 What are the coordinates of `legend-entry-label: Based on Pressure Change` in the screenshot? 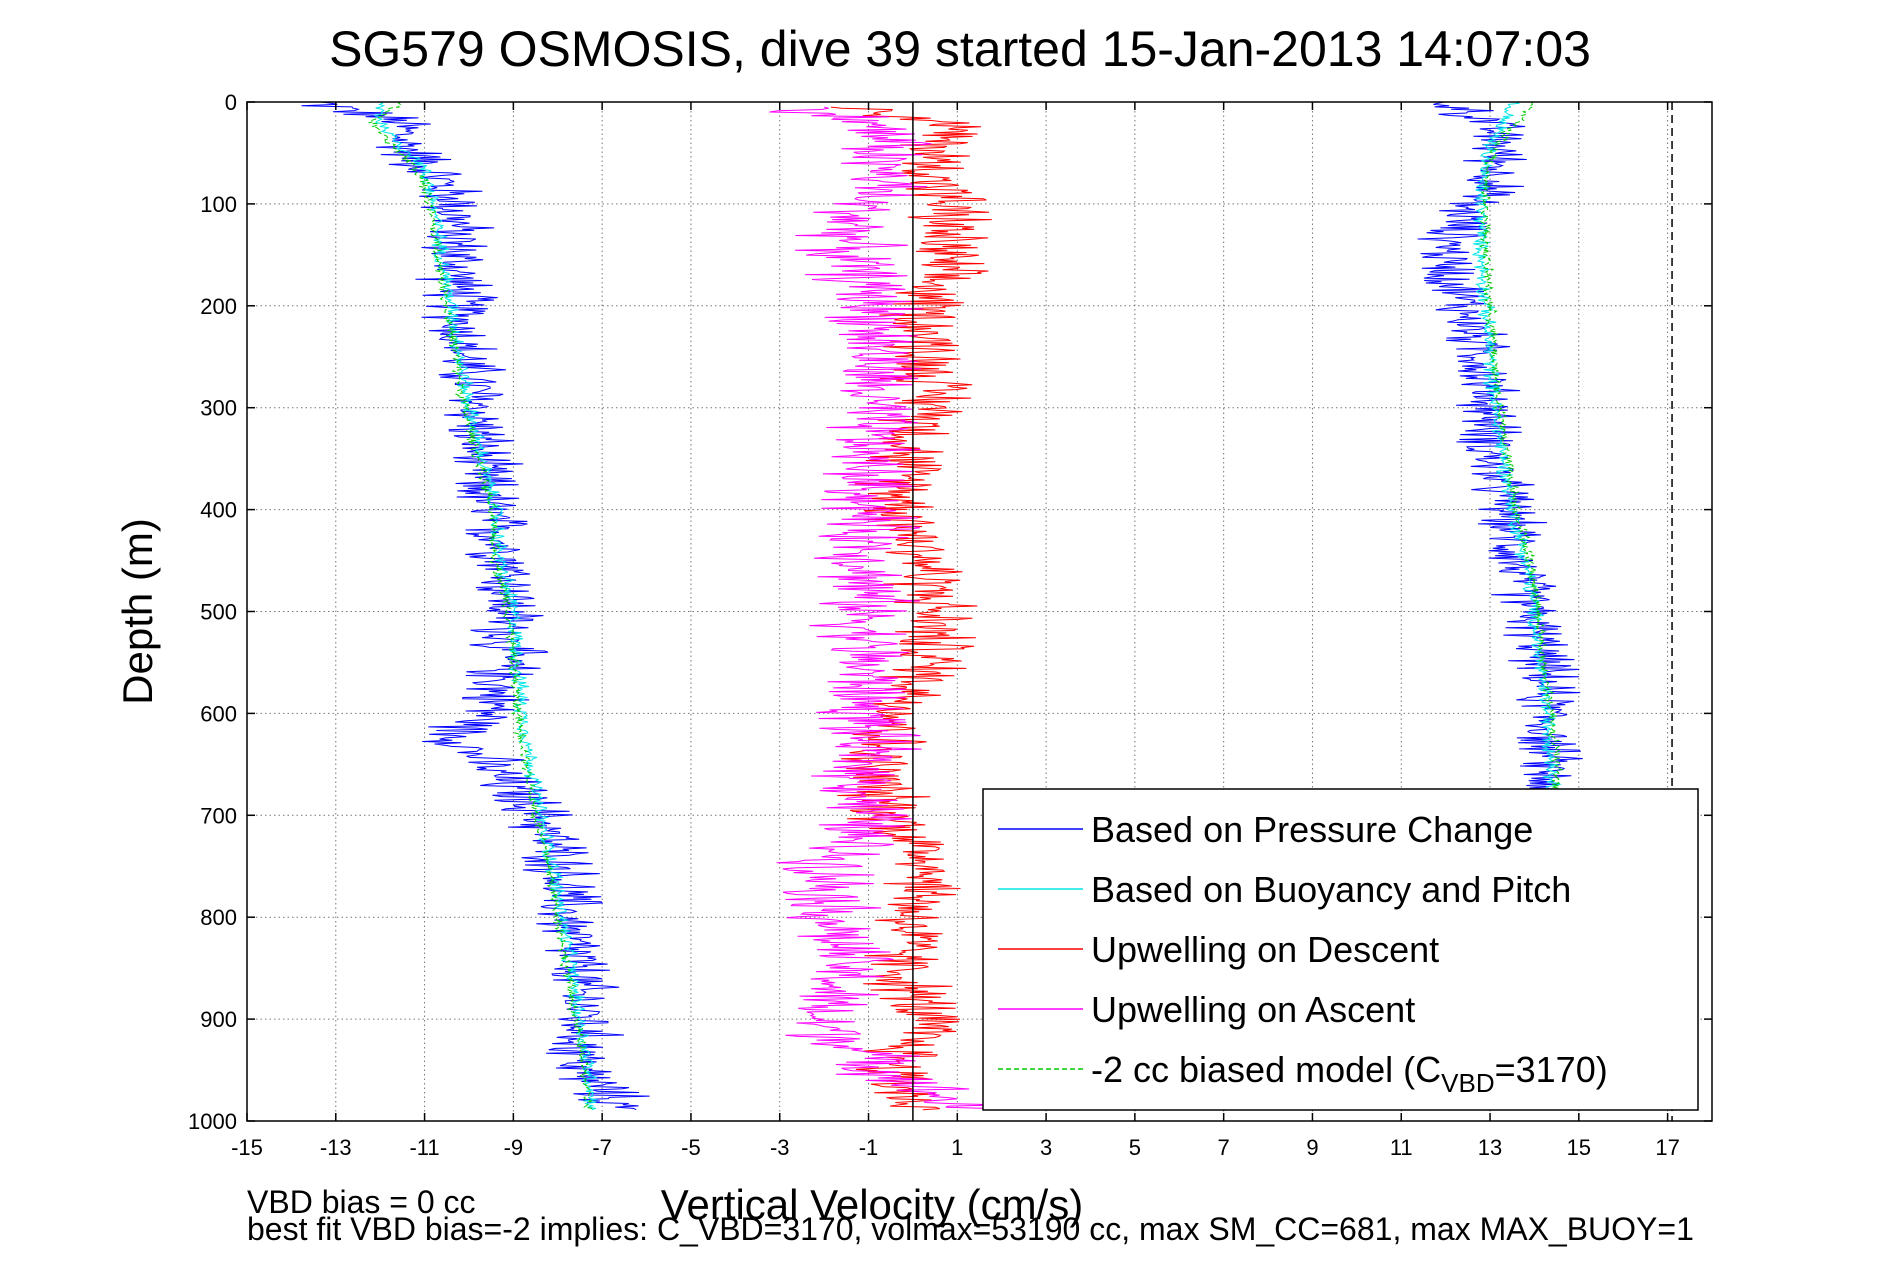 It's located at (1312, 829).